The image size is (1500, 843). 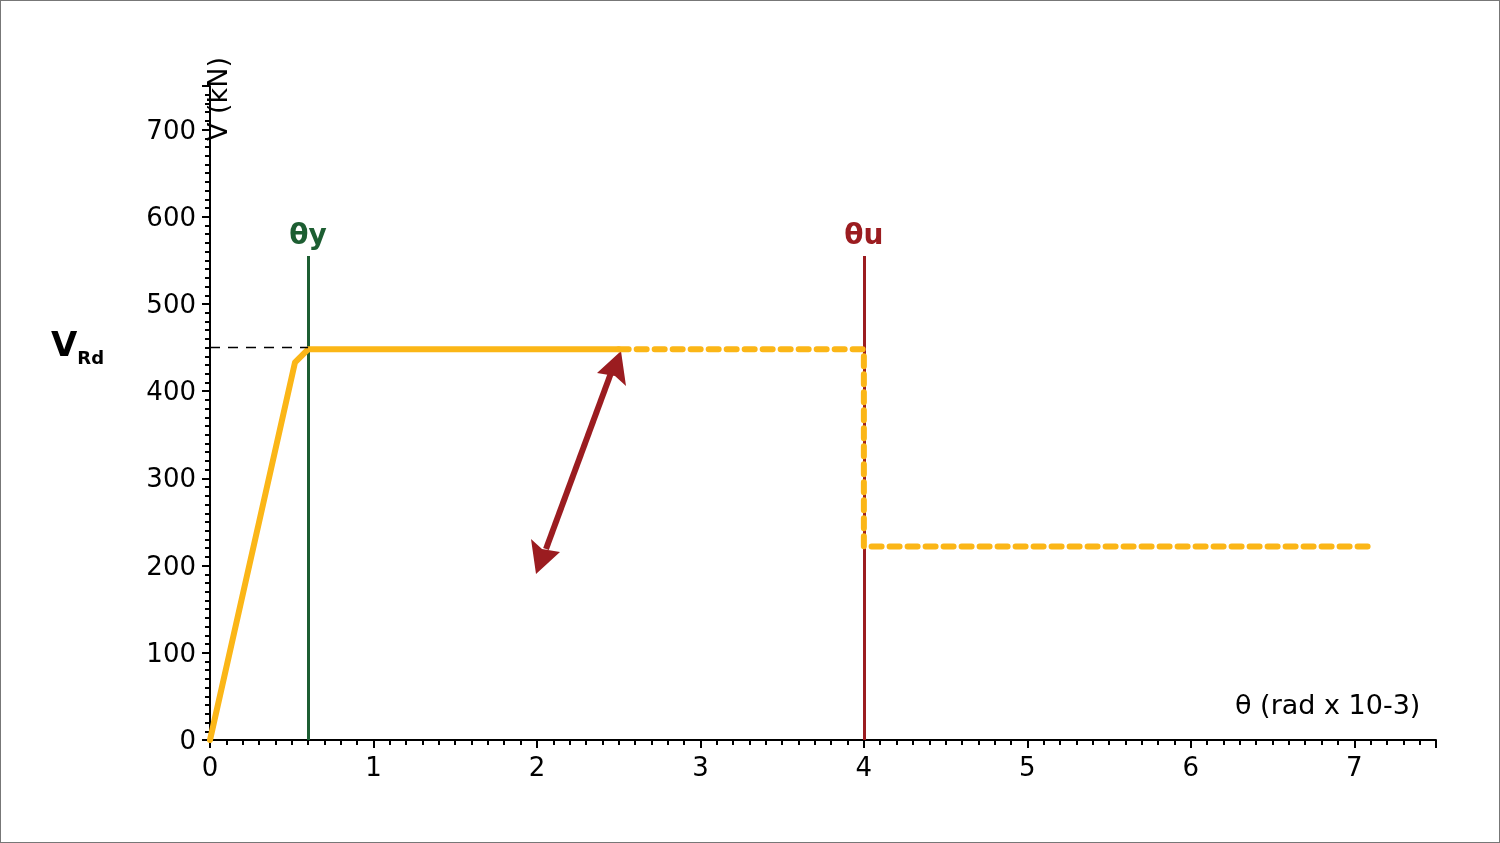 I want to click on y-tick-label: 600, so click(x=171, y=216).